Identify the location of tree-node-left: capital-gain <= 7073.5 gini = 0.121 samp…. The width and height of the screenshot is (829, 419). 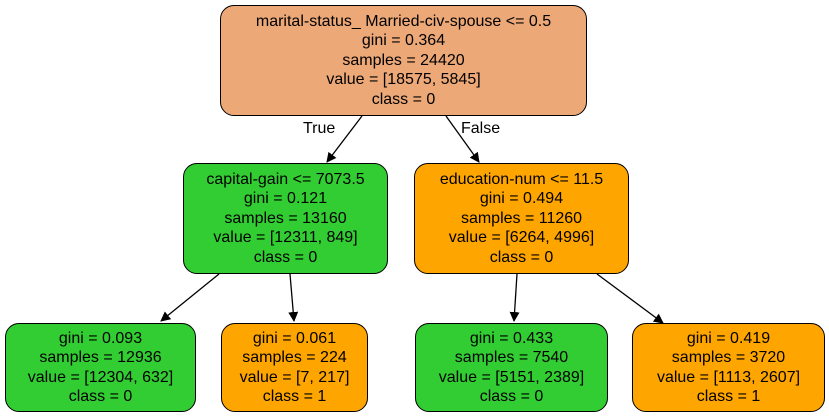
(285, 218).